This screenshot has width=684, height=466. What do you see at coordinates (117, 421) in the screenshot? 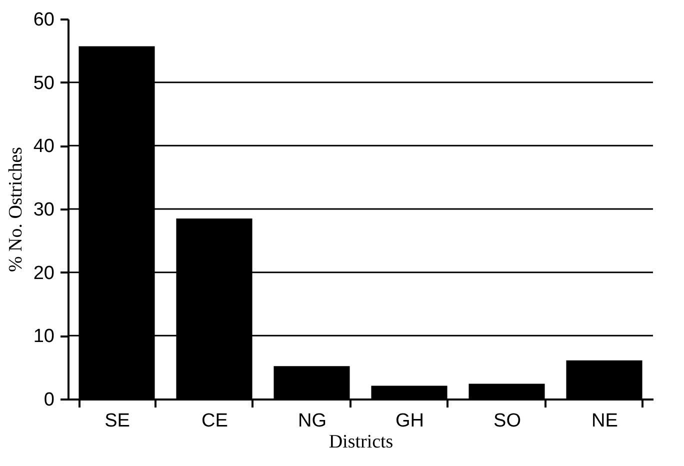
I see `x-tick-label: SE` at bounding box center [117, 421].